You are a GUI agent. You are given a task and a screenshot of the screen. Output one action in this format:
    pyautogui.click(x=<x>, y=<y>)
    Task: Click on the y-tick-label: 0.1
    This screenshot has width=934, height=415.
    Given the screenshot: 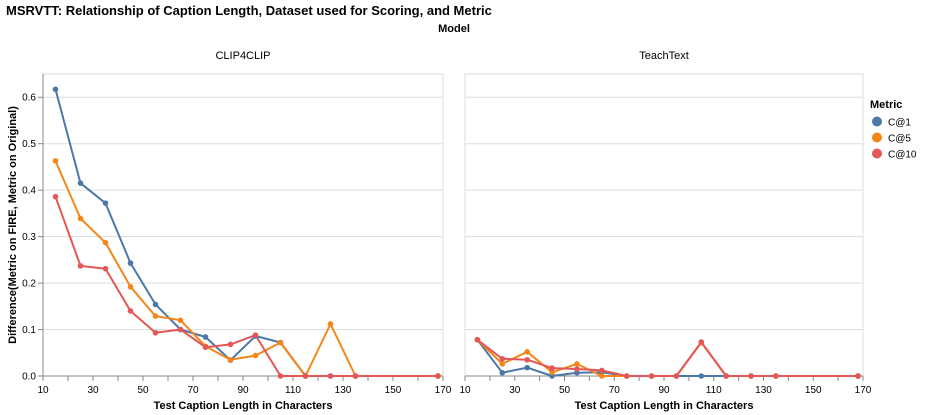 What is the action you would take?
    pyautogui.click(x=29, y=330)
    